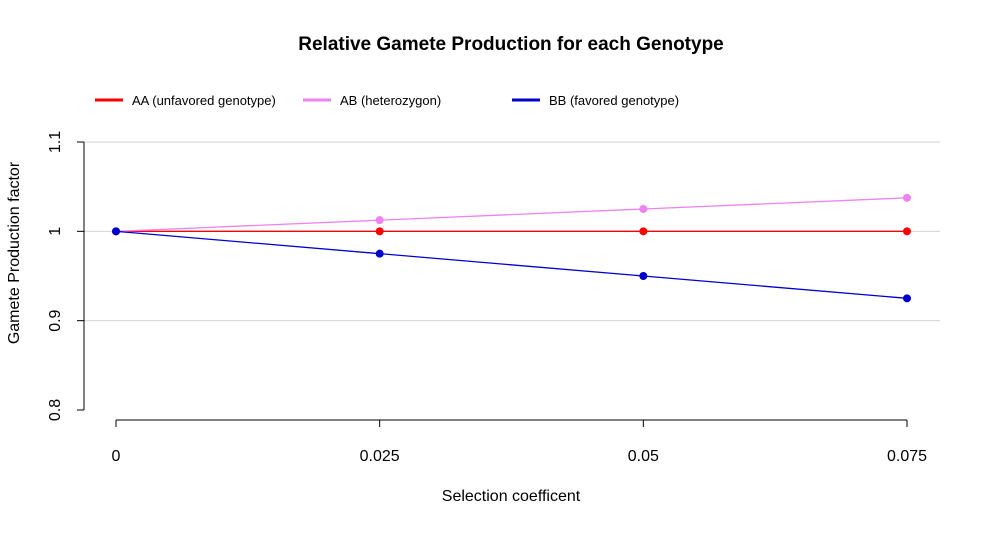 The image size is (983, 533). I want to click on legend-label: AB (heterozygon), so click(390, 100).